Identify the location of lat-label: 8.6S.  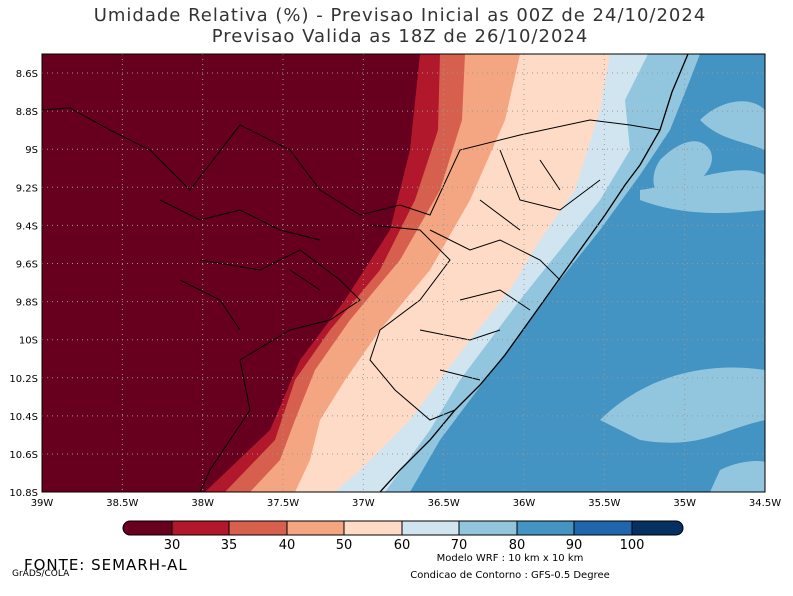
(27, 74).